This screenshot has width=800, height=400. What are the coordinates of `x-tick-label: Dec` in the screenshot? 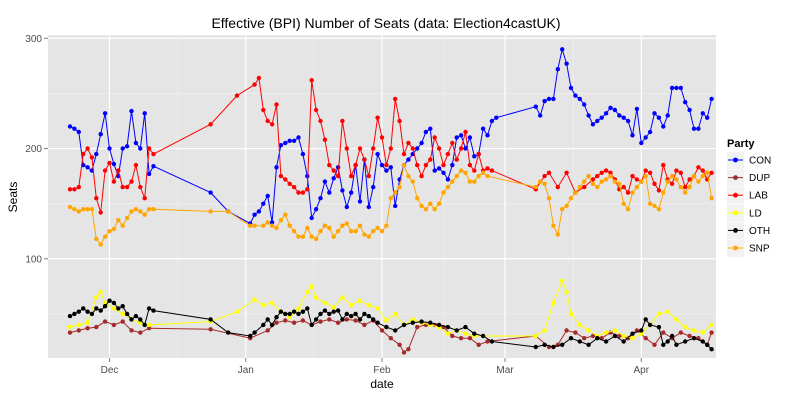 It's located at (110, 370).